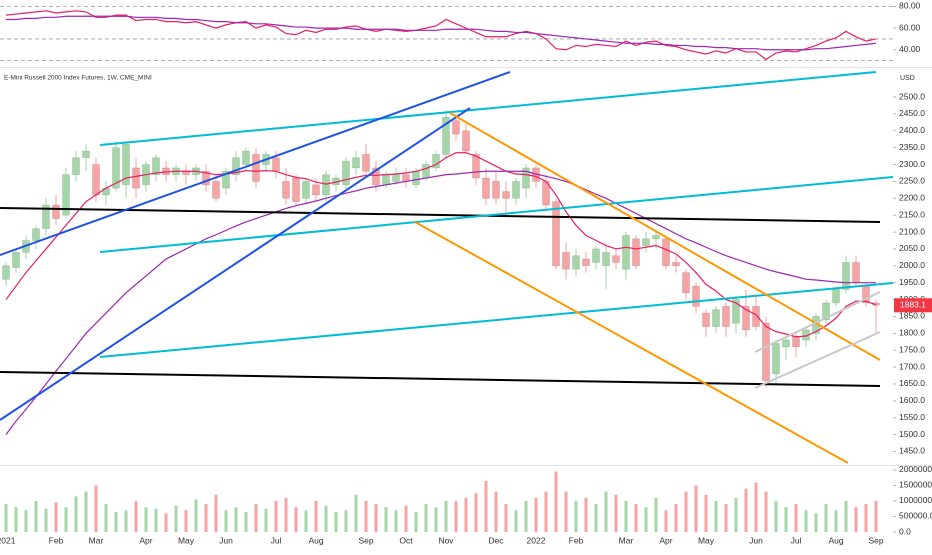 The height and width of the screenshot is (555, 932). What do you see at coordinates (915, 516) in the screenshot?
I see `y-tick-label: 500000.0` at bounding box center [915, 516].